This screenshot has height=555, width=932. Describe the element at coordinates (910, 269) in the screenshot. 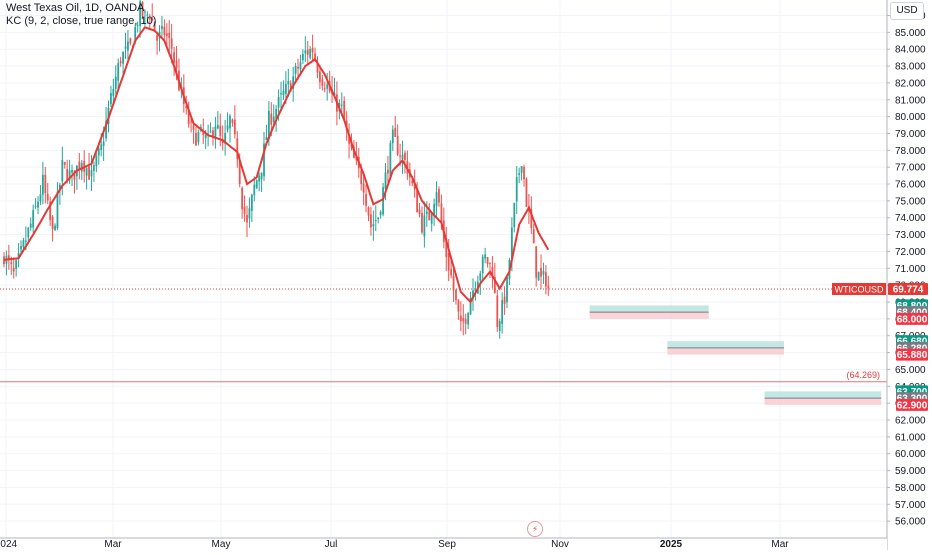

I see `y-tick-label: 71.000` at that location.